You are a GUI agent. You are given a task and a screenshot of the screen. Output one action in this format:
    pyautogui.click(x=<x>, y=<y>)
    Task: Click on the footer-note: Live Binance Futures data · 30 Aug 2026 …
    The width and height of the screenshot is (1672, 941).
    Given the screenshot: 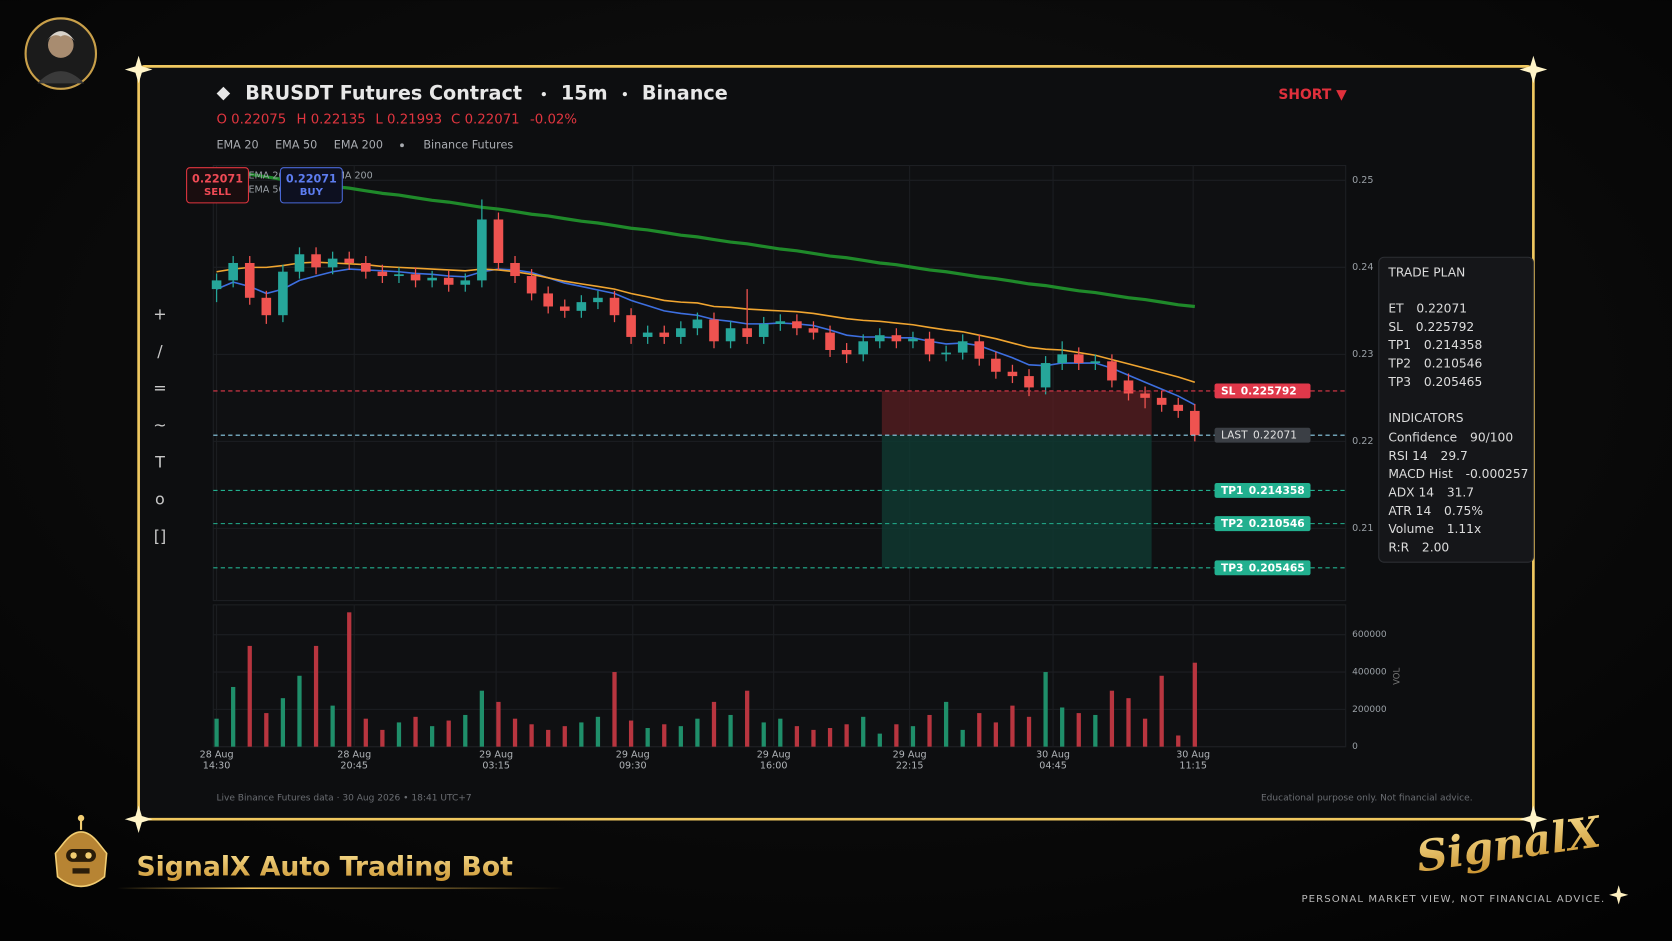 What is the action you would take?
    pyautogui.click(x=343, y=798)
    